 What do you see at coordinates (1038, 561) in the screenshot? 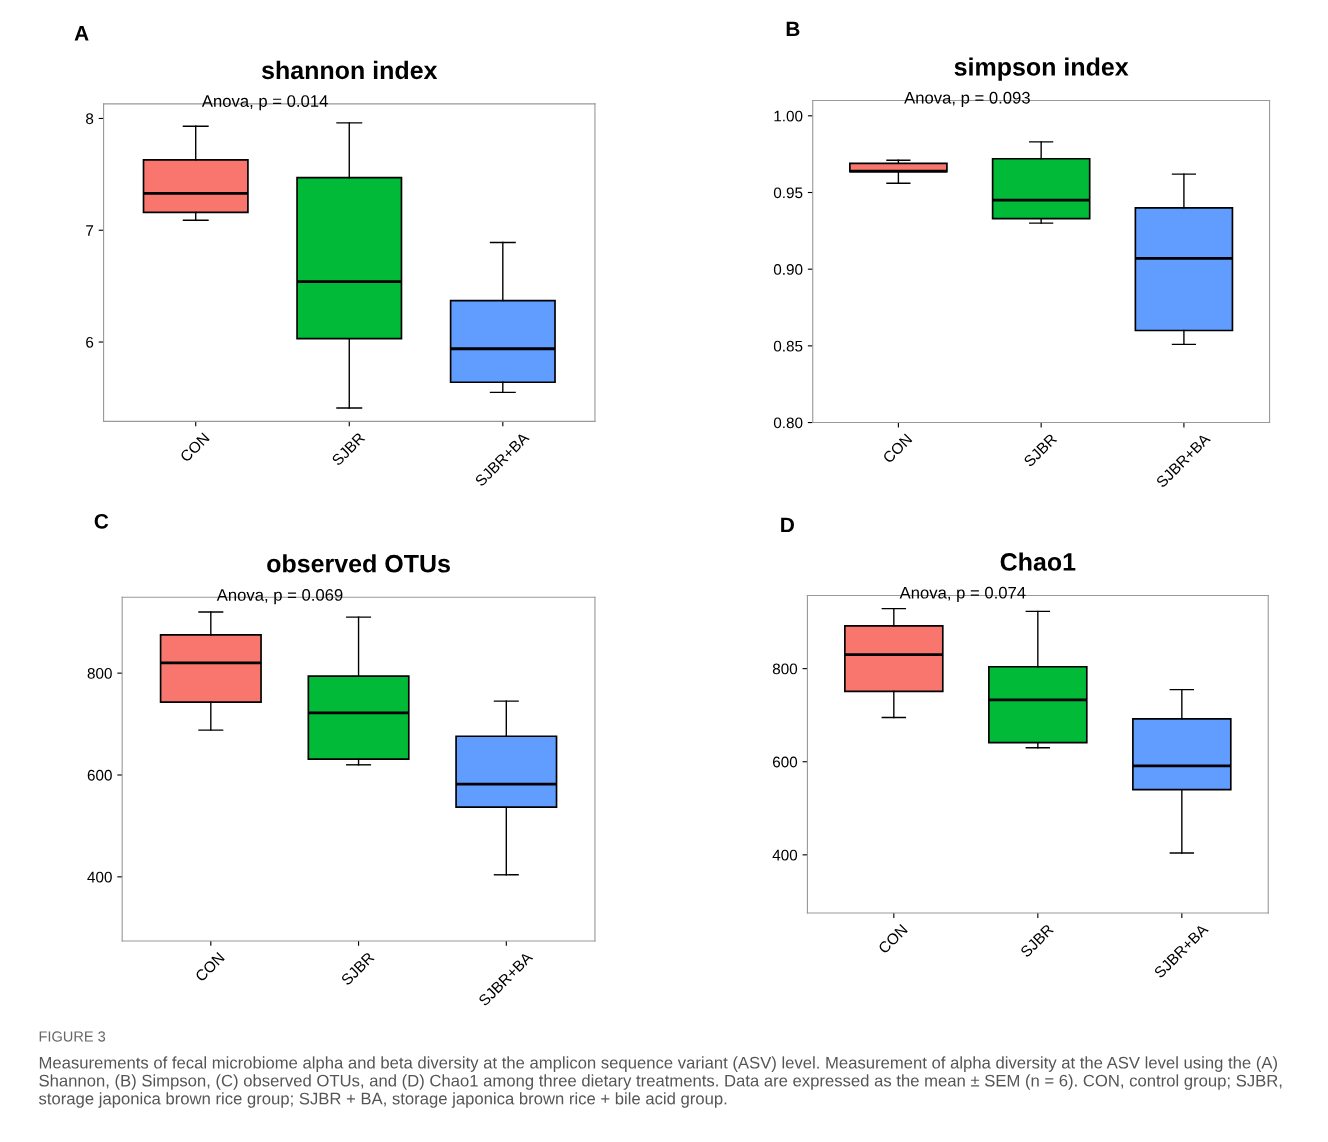
I see `chart-title: Chao1` at bounding box center [1038, 561].